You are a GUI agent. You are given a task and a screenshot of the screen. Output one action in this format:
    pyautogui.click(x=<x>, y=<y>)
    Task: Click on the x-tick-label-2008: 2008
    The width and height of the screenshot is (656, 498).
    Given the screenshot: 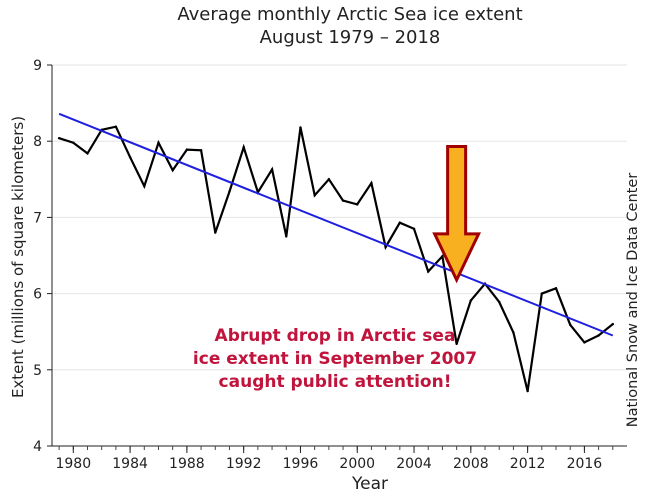 What is the action you would take?
    pyautogui.click(x=471, y=464)
    